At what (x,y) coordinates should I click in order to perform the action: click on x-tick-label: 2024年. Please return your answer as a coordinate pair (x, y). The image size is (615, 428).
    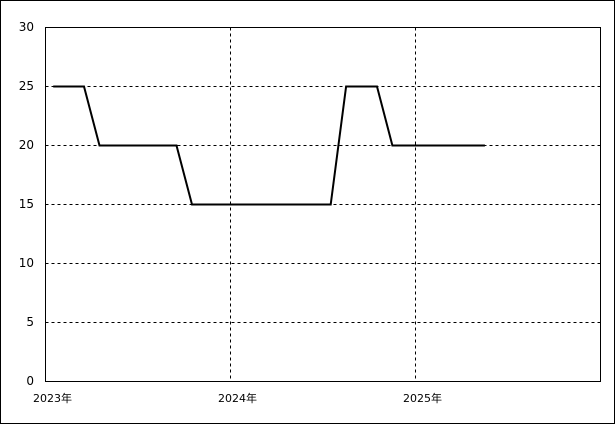
    Looking at the image, I should click on (237, 398).